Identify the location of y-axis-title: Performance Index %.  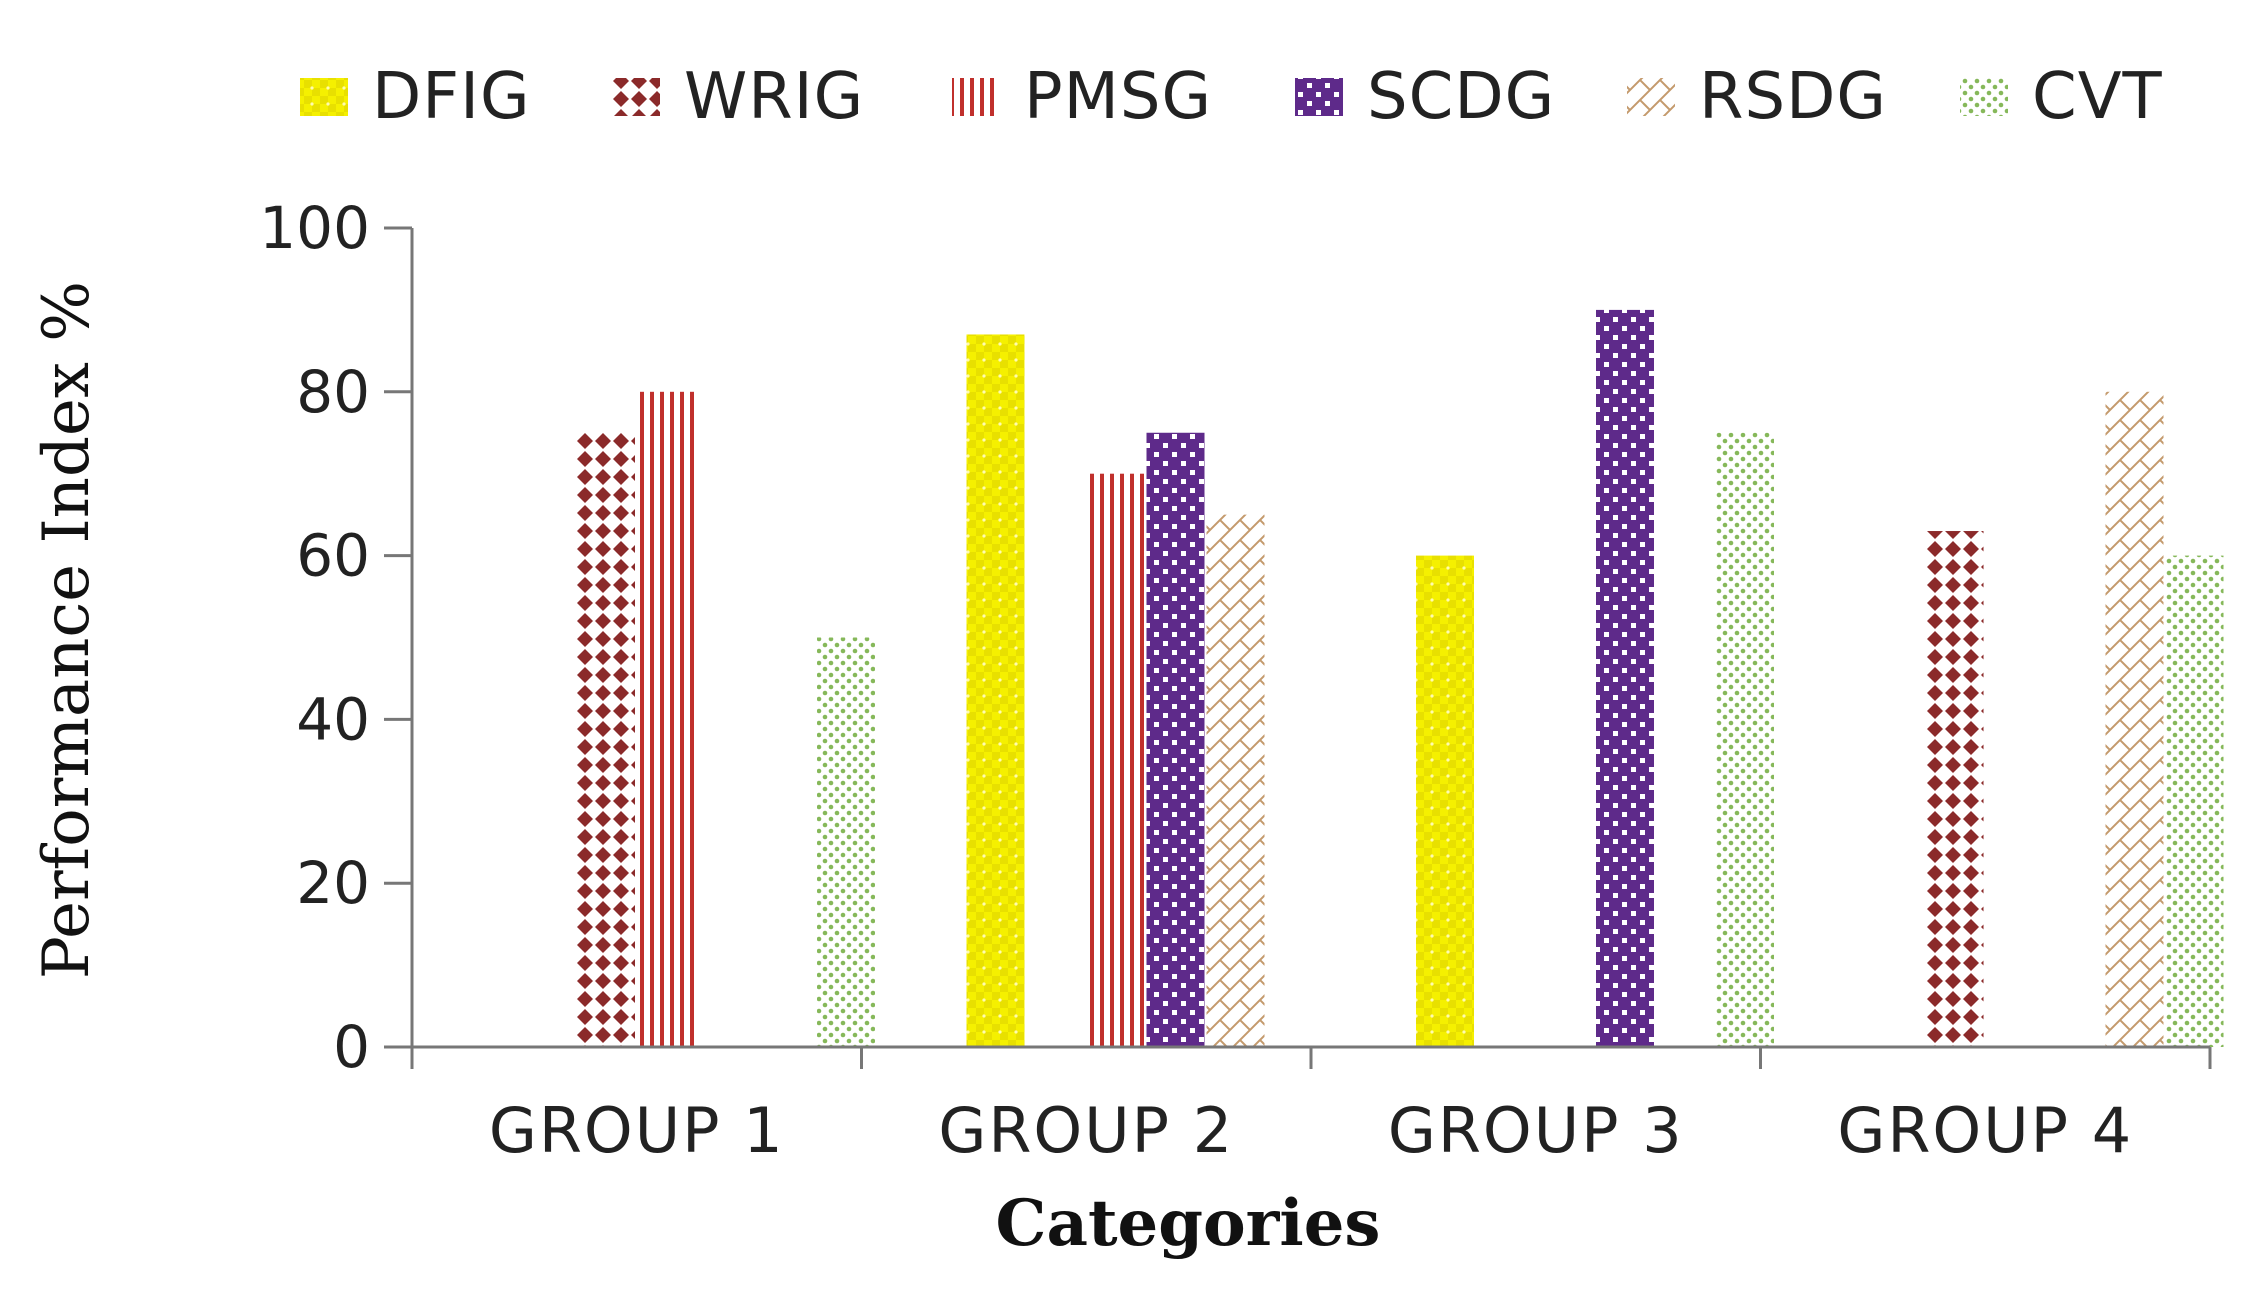
(67, 630).